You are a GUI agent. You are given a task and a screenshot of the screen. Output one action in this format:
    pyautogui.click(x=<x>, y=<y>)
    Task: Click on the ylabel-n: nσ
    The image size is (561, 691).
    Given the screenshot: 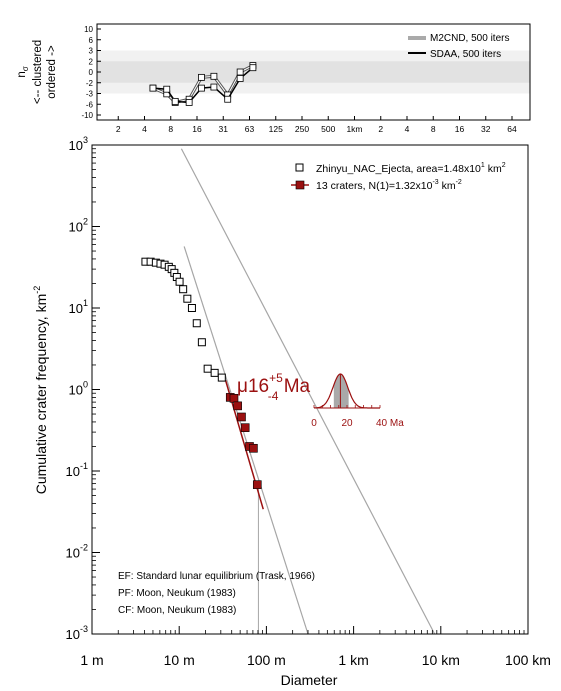 What is the action you would take?
    pyautogui.click(x=23, y=71)
    